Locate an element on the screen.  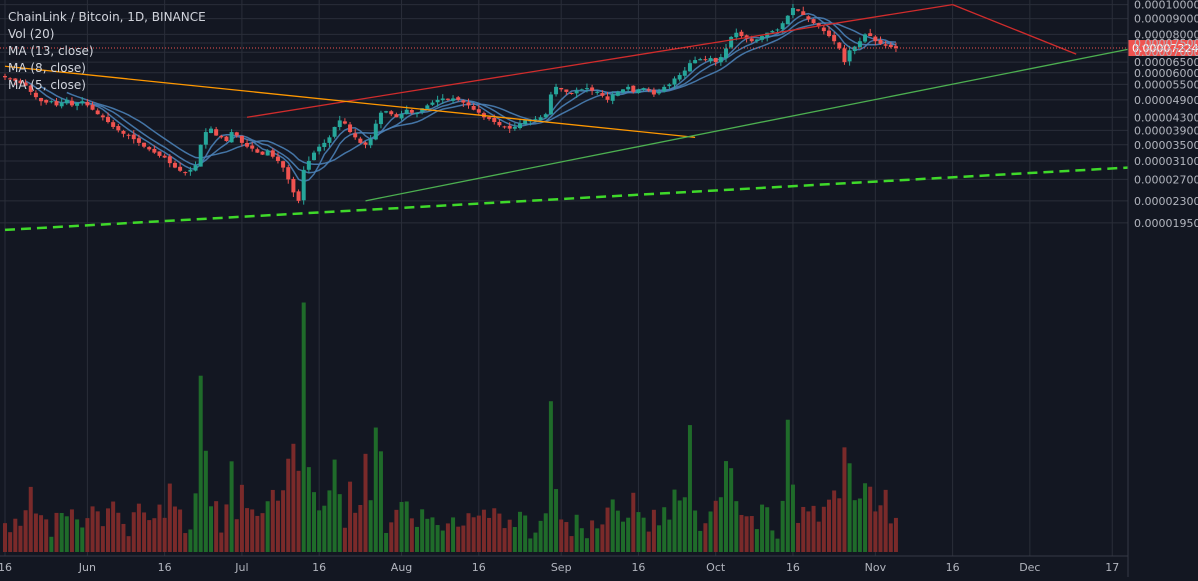
current-price-label: 0.00007224 is located at coordinates (1165, 48).